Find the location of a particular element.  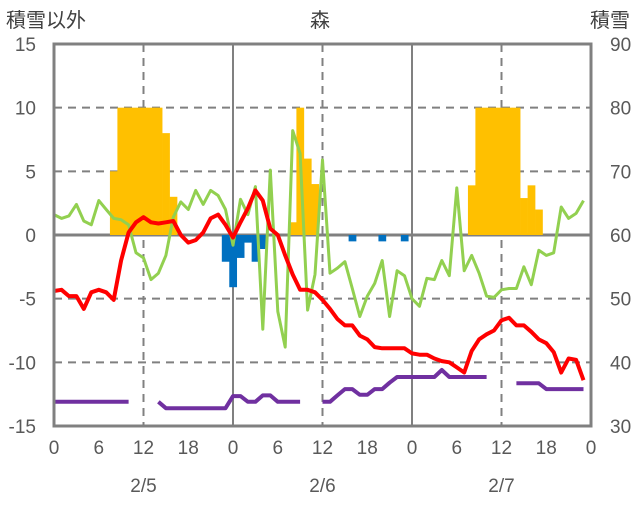

date-label: 2/6 is located at coordinates (322, 486).